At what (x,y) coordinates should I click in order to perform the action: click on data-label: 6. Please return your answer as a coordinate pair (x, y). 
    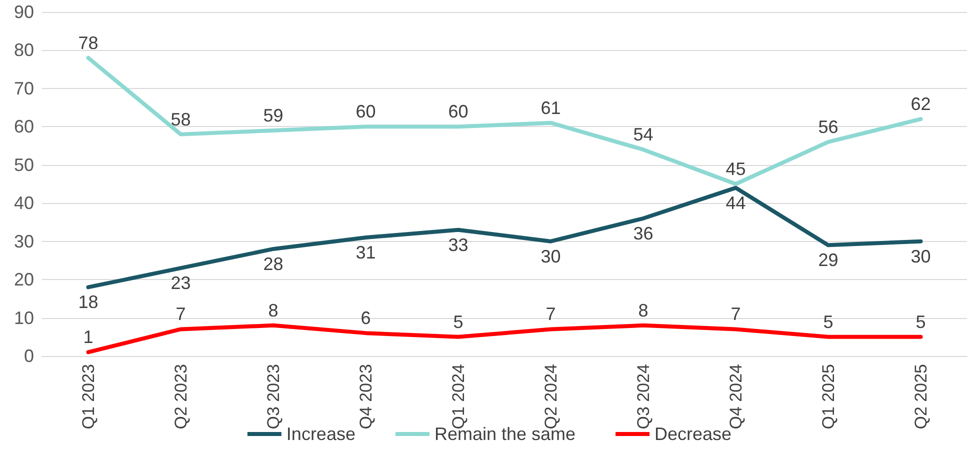
    Looking at the image, I should click on (365, 318).